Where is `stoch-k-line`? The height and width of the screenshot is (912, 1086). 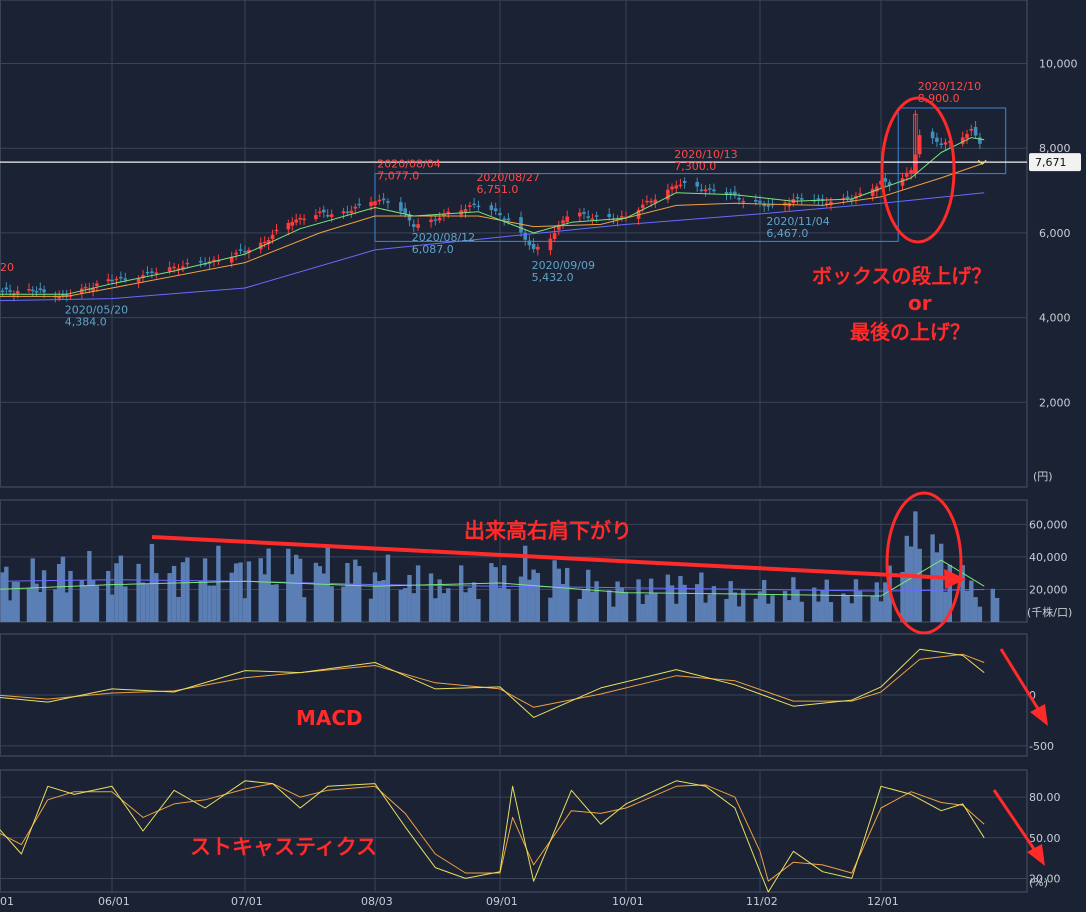 stoch-k-line is located at coordinates (492, 836).